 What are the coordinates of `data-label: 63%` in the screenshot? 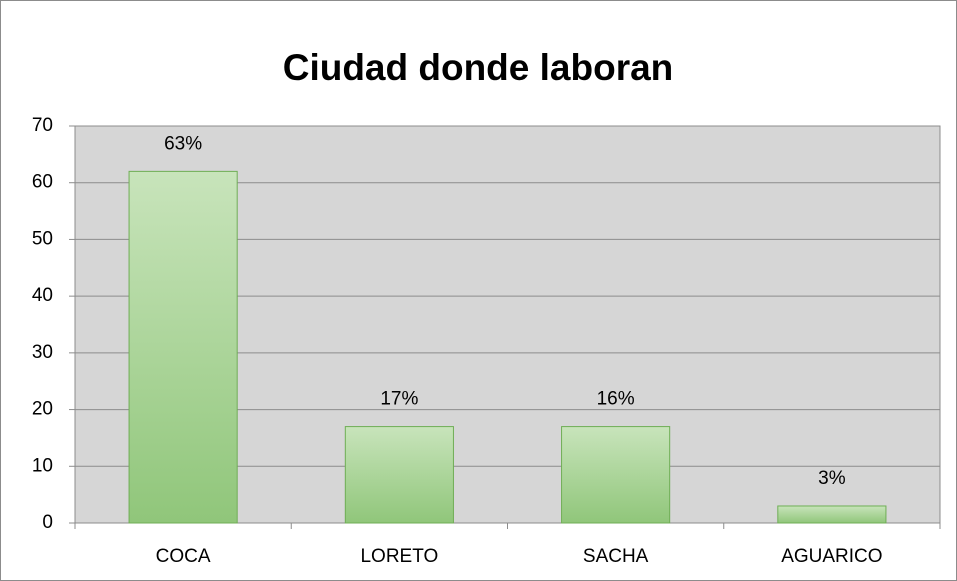 It's located at (183, 143).